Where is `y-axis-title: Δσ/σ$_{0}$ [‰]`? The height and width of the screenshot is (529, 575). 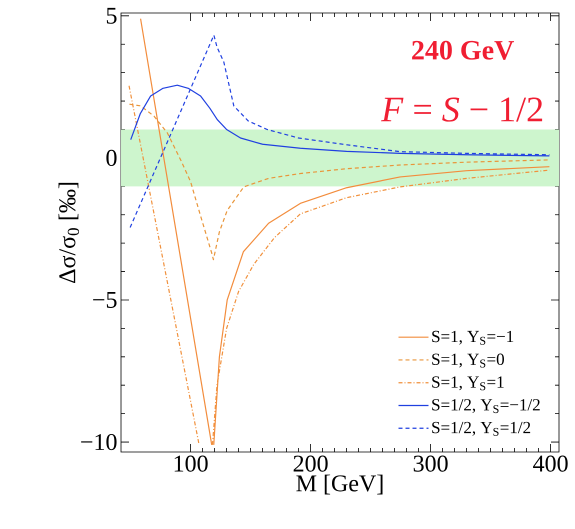 y-axis-title: Δσ/σ$_{0}$ [‰] is located at coordinates (69, 233).